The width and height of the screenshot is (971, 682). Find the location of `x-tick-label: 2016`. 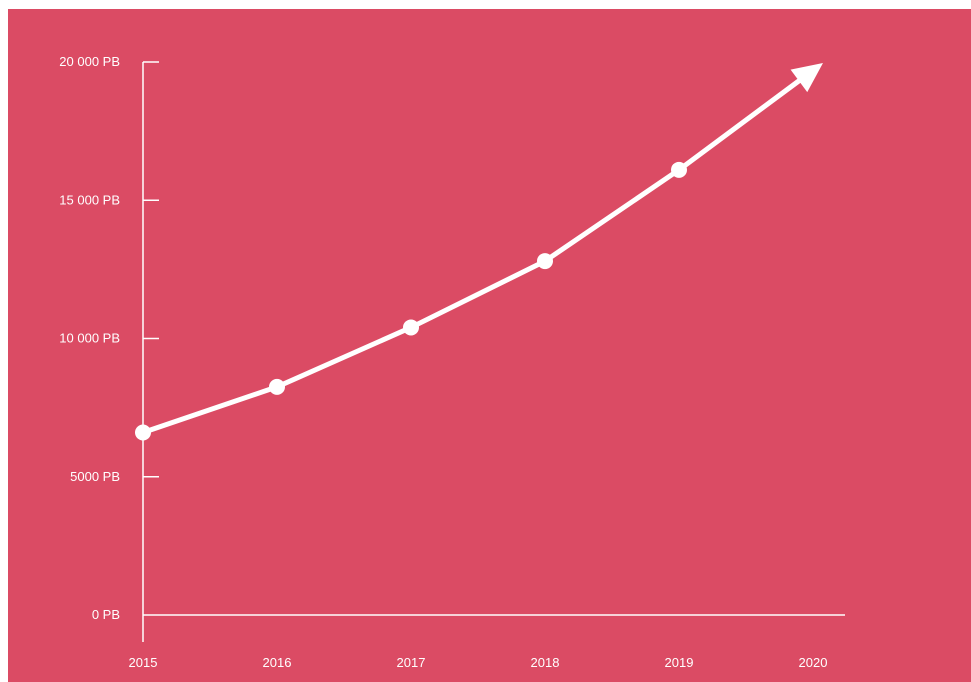

x-tick-label: 2016 is located at coordinates (277, 662).